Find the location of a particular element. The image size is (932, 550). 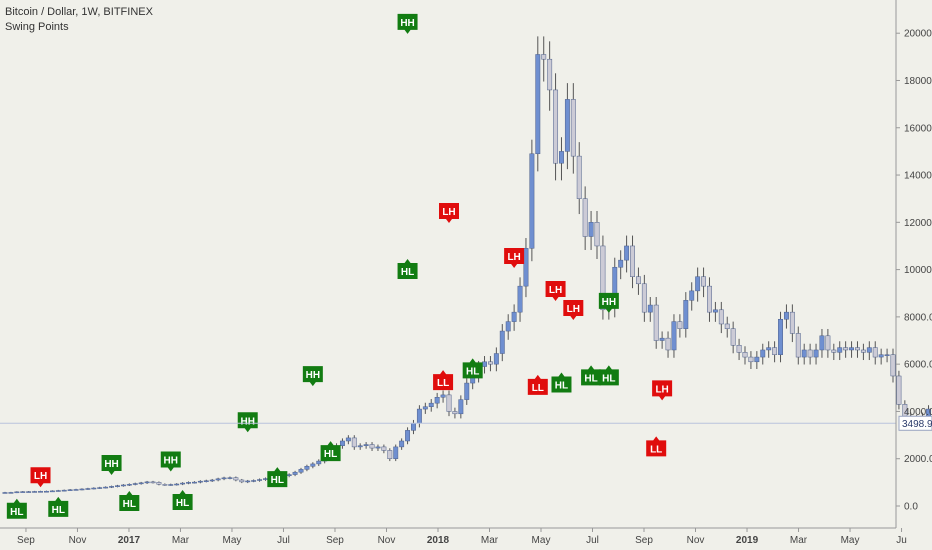

y-tick-label: 8000.0 is located at coordinates (918, 317).